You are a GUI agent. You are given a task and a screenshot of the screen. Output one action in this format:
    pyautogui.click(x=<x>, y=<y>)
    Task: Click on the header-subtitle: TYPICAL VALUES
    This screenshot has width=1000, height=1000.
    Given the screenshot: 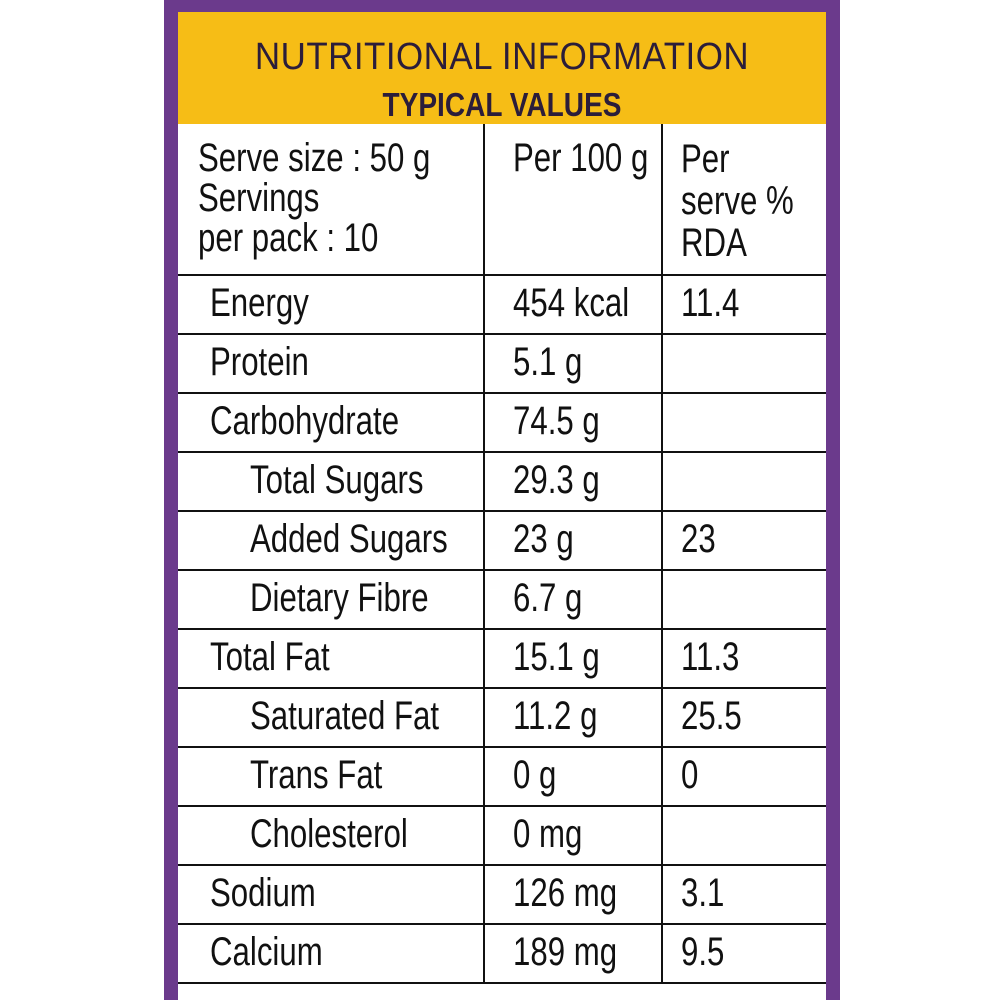 What is the action you would take?
    pyautogui.click(x=502, y=104)
    